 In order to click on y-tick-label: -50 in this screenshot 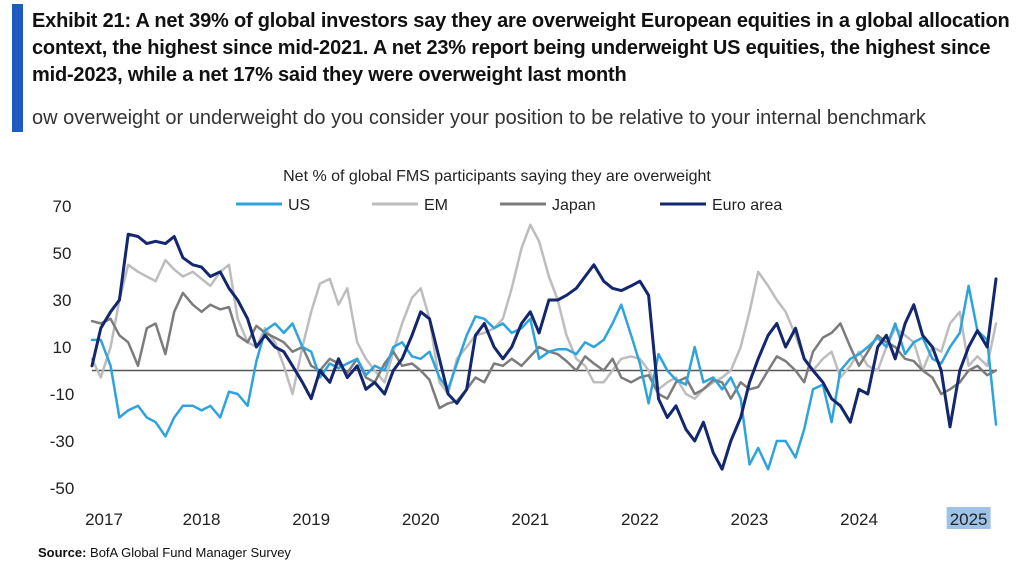, I will do `click(62, 488)`.